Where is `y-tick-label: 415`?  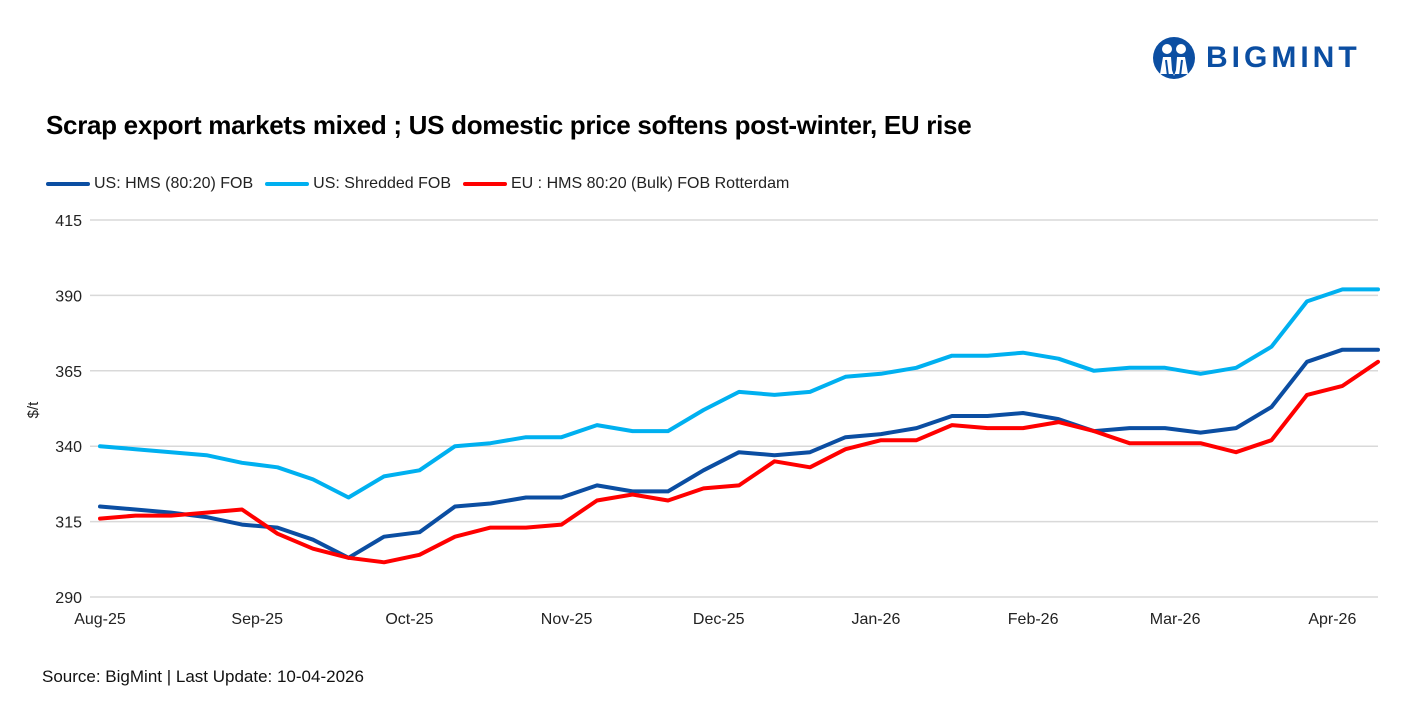
y-tick-label: 415 is located at coordinates (68, 221).